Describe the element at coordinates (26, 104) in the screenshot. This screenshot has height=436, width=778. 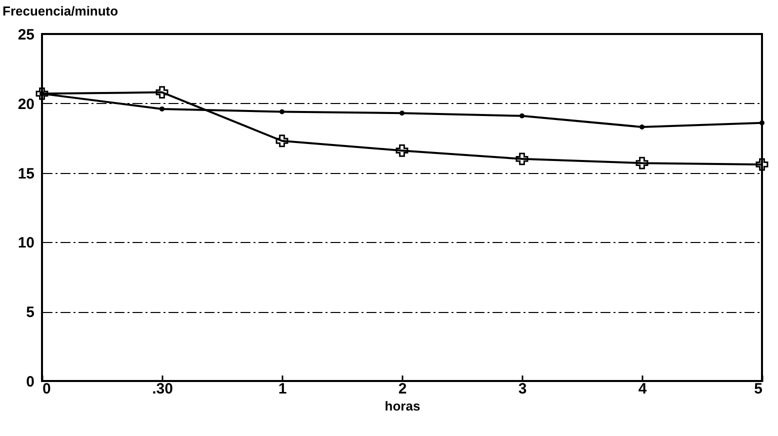
I see `y-tick-label: 20` at that location.